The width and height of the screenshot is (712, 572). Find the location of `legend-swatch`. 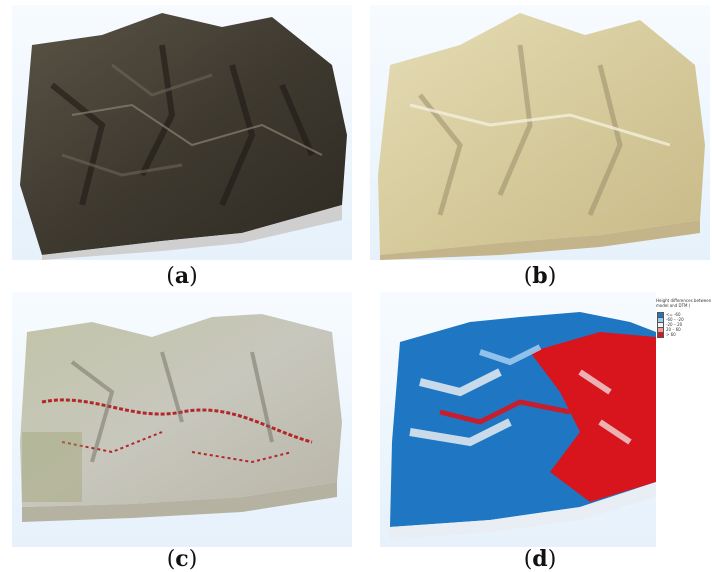

legend-swatch is located at coordinates (660, 334).